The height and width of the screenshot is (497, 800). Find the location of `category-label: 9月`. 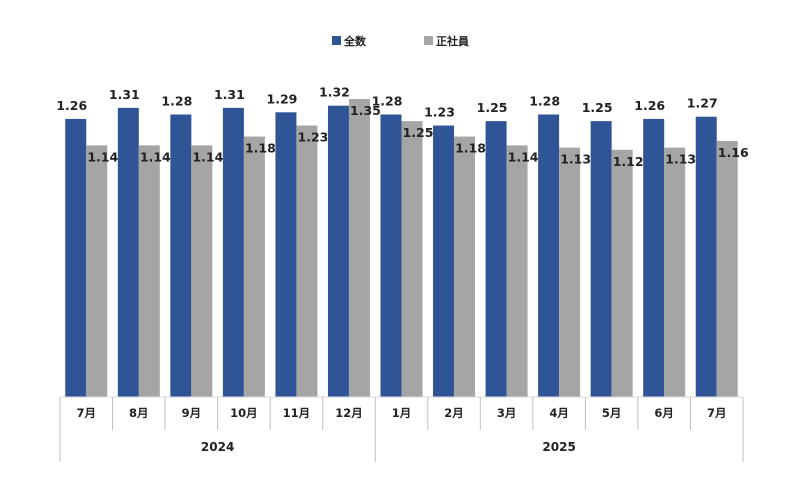

category-label: 9月 is located at coordinates (192, 413).